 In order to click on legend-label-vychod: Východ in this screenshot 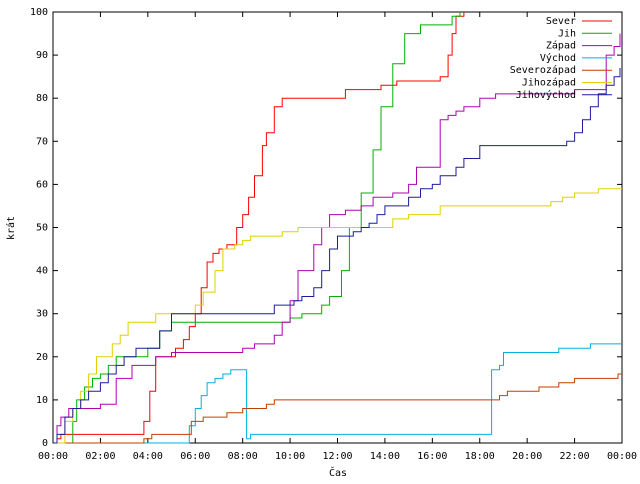, I will do `click(558, 58)`.